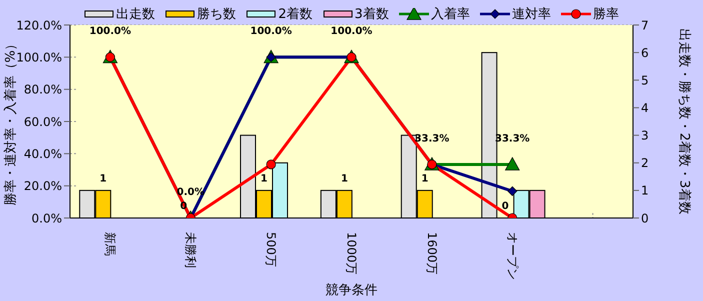 The image size is (703, 301). I want to click on legend-label: 連対率, so click(531, 14).